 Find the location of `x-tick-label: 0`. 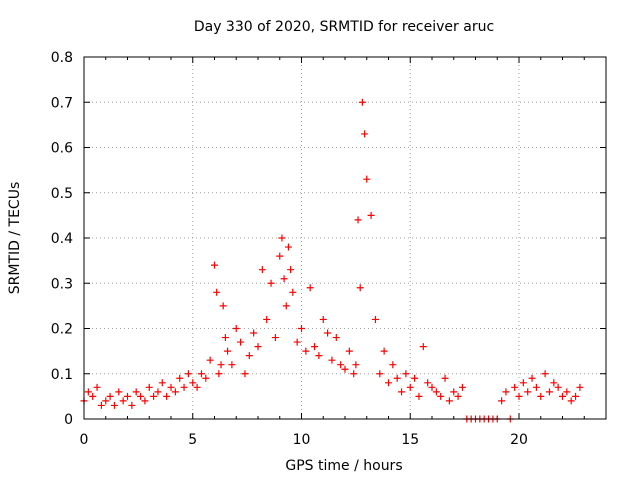

x-tick-label: 0 is located at coordinates (84, 440).